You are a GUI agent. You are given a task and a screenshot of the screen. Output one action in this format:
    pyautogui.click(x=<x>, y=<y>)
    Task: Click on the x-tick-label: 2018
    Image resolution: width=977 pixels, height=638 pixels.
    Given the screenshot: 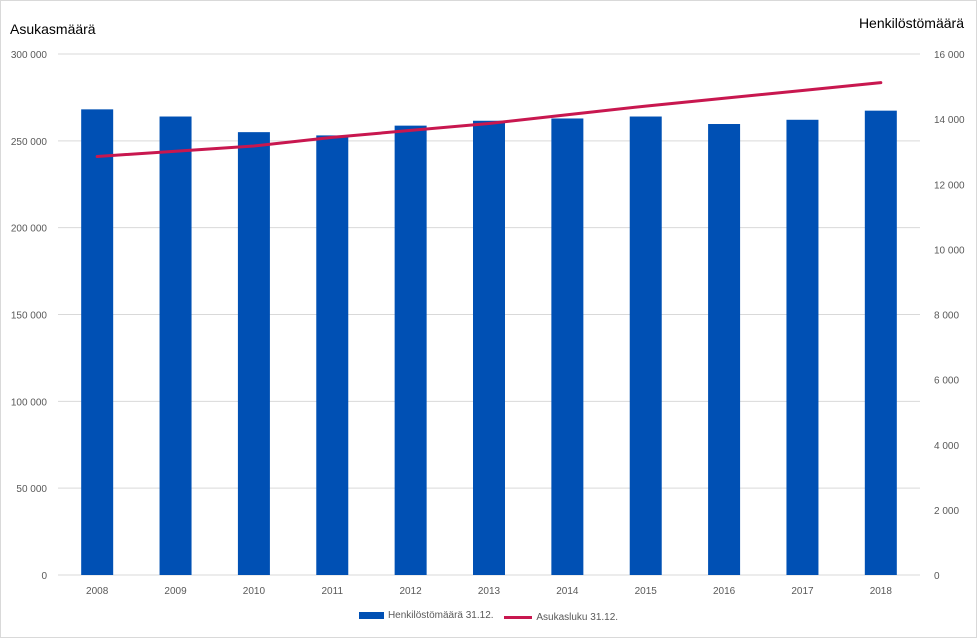 What is the action you would take?
    pyautogui.click(x=881, y=591)
    